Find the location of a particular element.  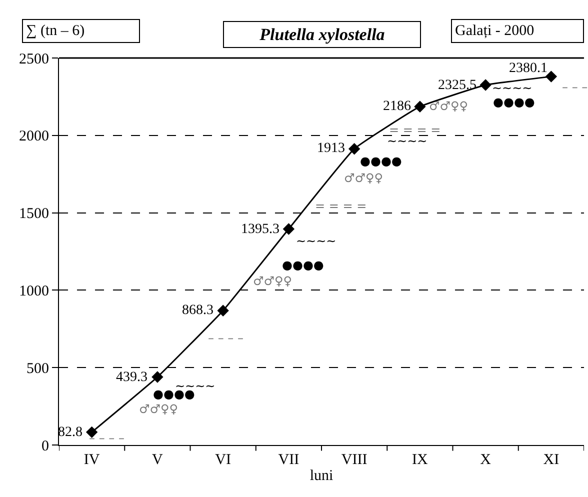

y-tick-label: 1500 is located at coordinates (34, 214).